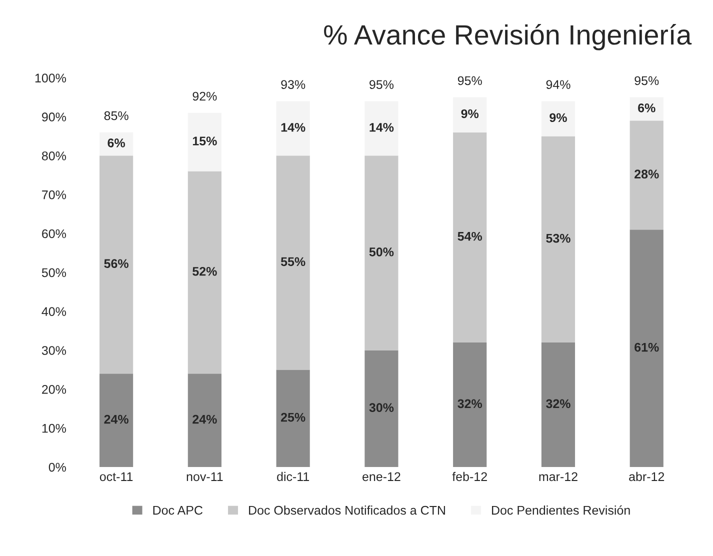  What do you see at coordinates (54, 117) in the screenshot?
I see `y-tick-label: 90%` at bounding box center [54, 117].